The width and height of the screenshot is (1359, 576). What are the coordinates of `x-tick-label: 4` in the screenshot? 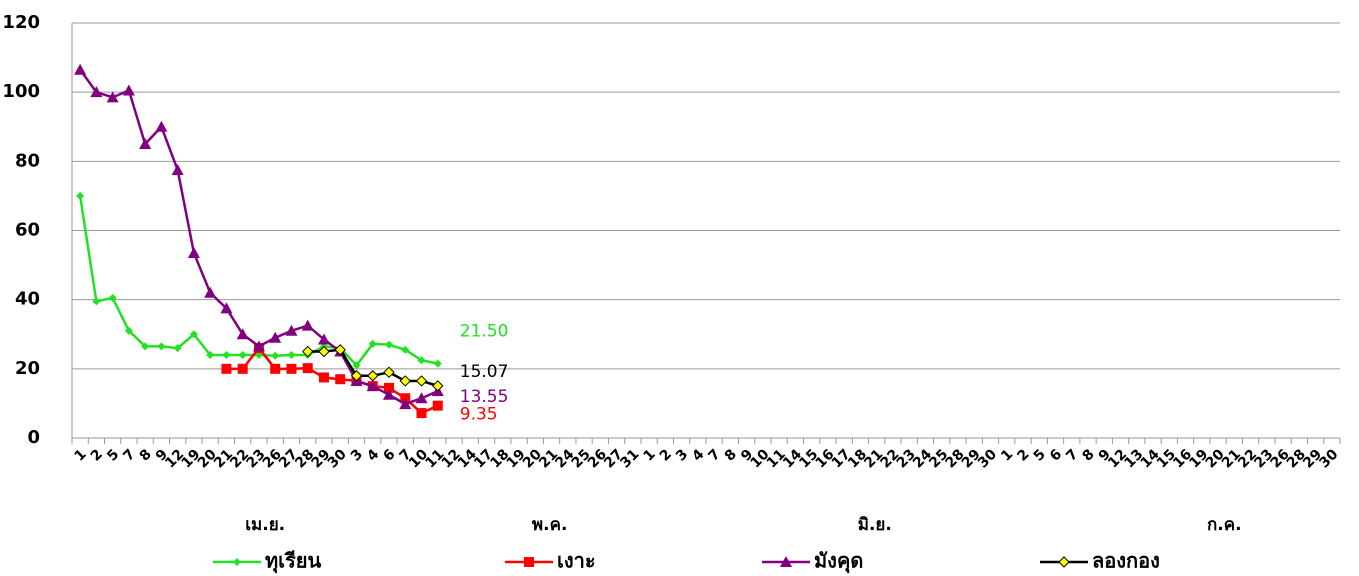 It's located at (373, 455).